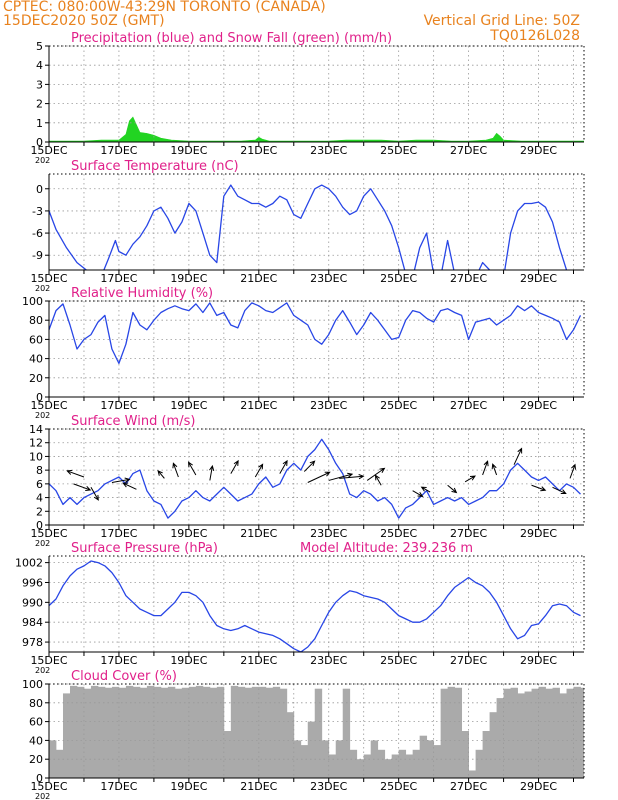 The image size is (618, 800). I want to click on series-wind-speed, so click(315, 478).